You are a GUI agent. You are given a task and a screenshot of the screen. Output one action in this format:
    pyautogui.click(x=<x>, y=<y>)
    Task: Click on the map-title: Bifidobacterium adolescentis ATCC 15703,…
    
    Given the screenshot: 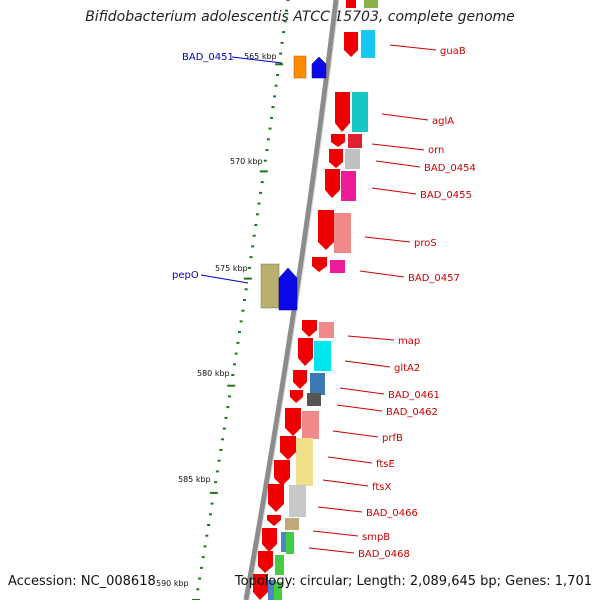 What is the action you would take?
    pyautogui.click(x=300, y=17)
    